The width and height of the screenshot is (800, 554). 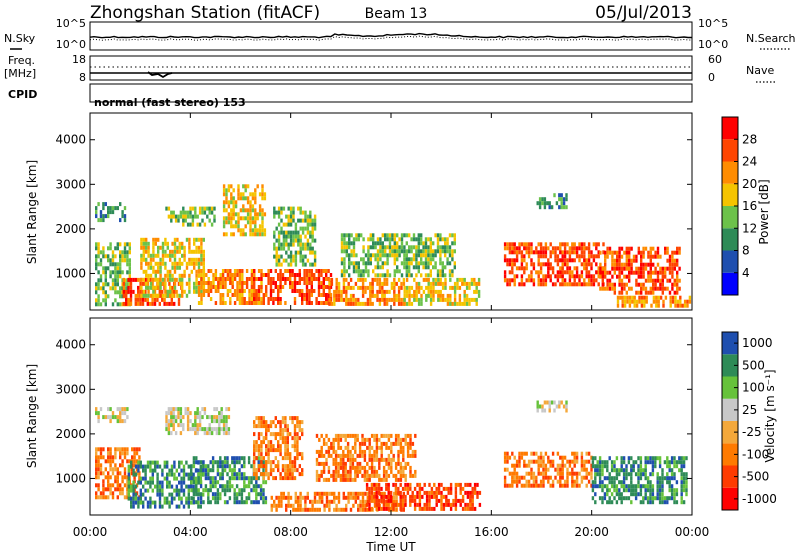 What do you see at coordinates (70, 184) in the screenshot?
I see `power-ytick-label: 3000` at bounding box center [70, 184].